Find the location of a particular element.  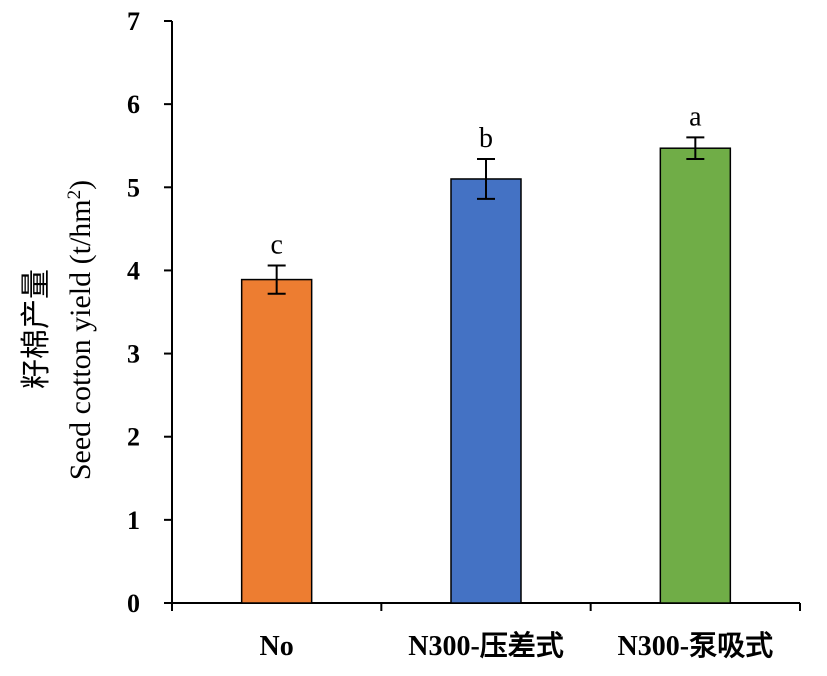

category-label: N300-泵吸式 is located at coordinates (696, 646).